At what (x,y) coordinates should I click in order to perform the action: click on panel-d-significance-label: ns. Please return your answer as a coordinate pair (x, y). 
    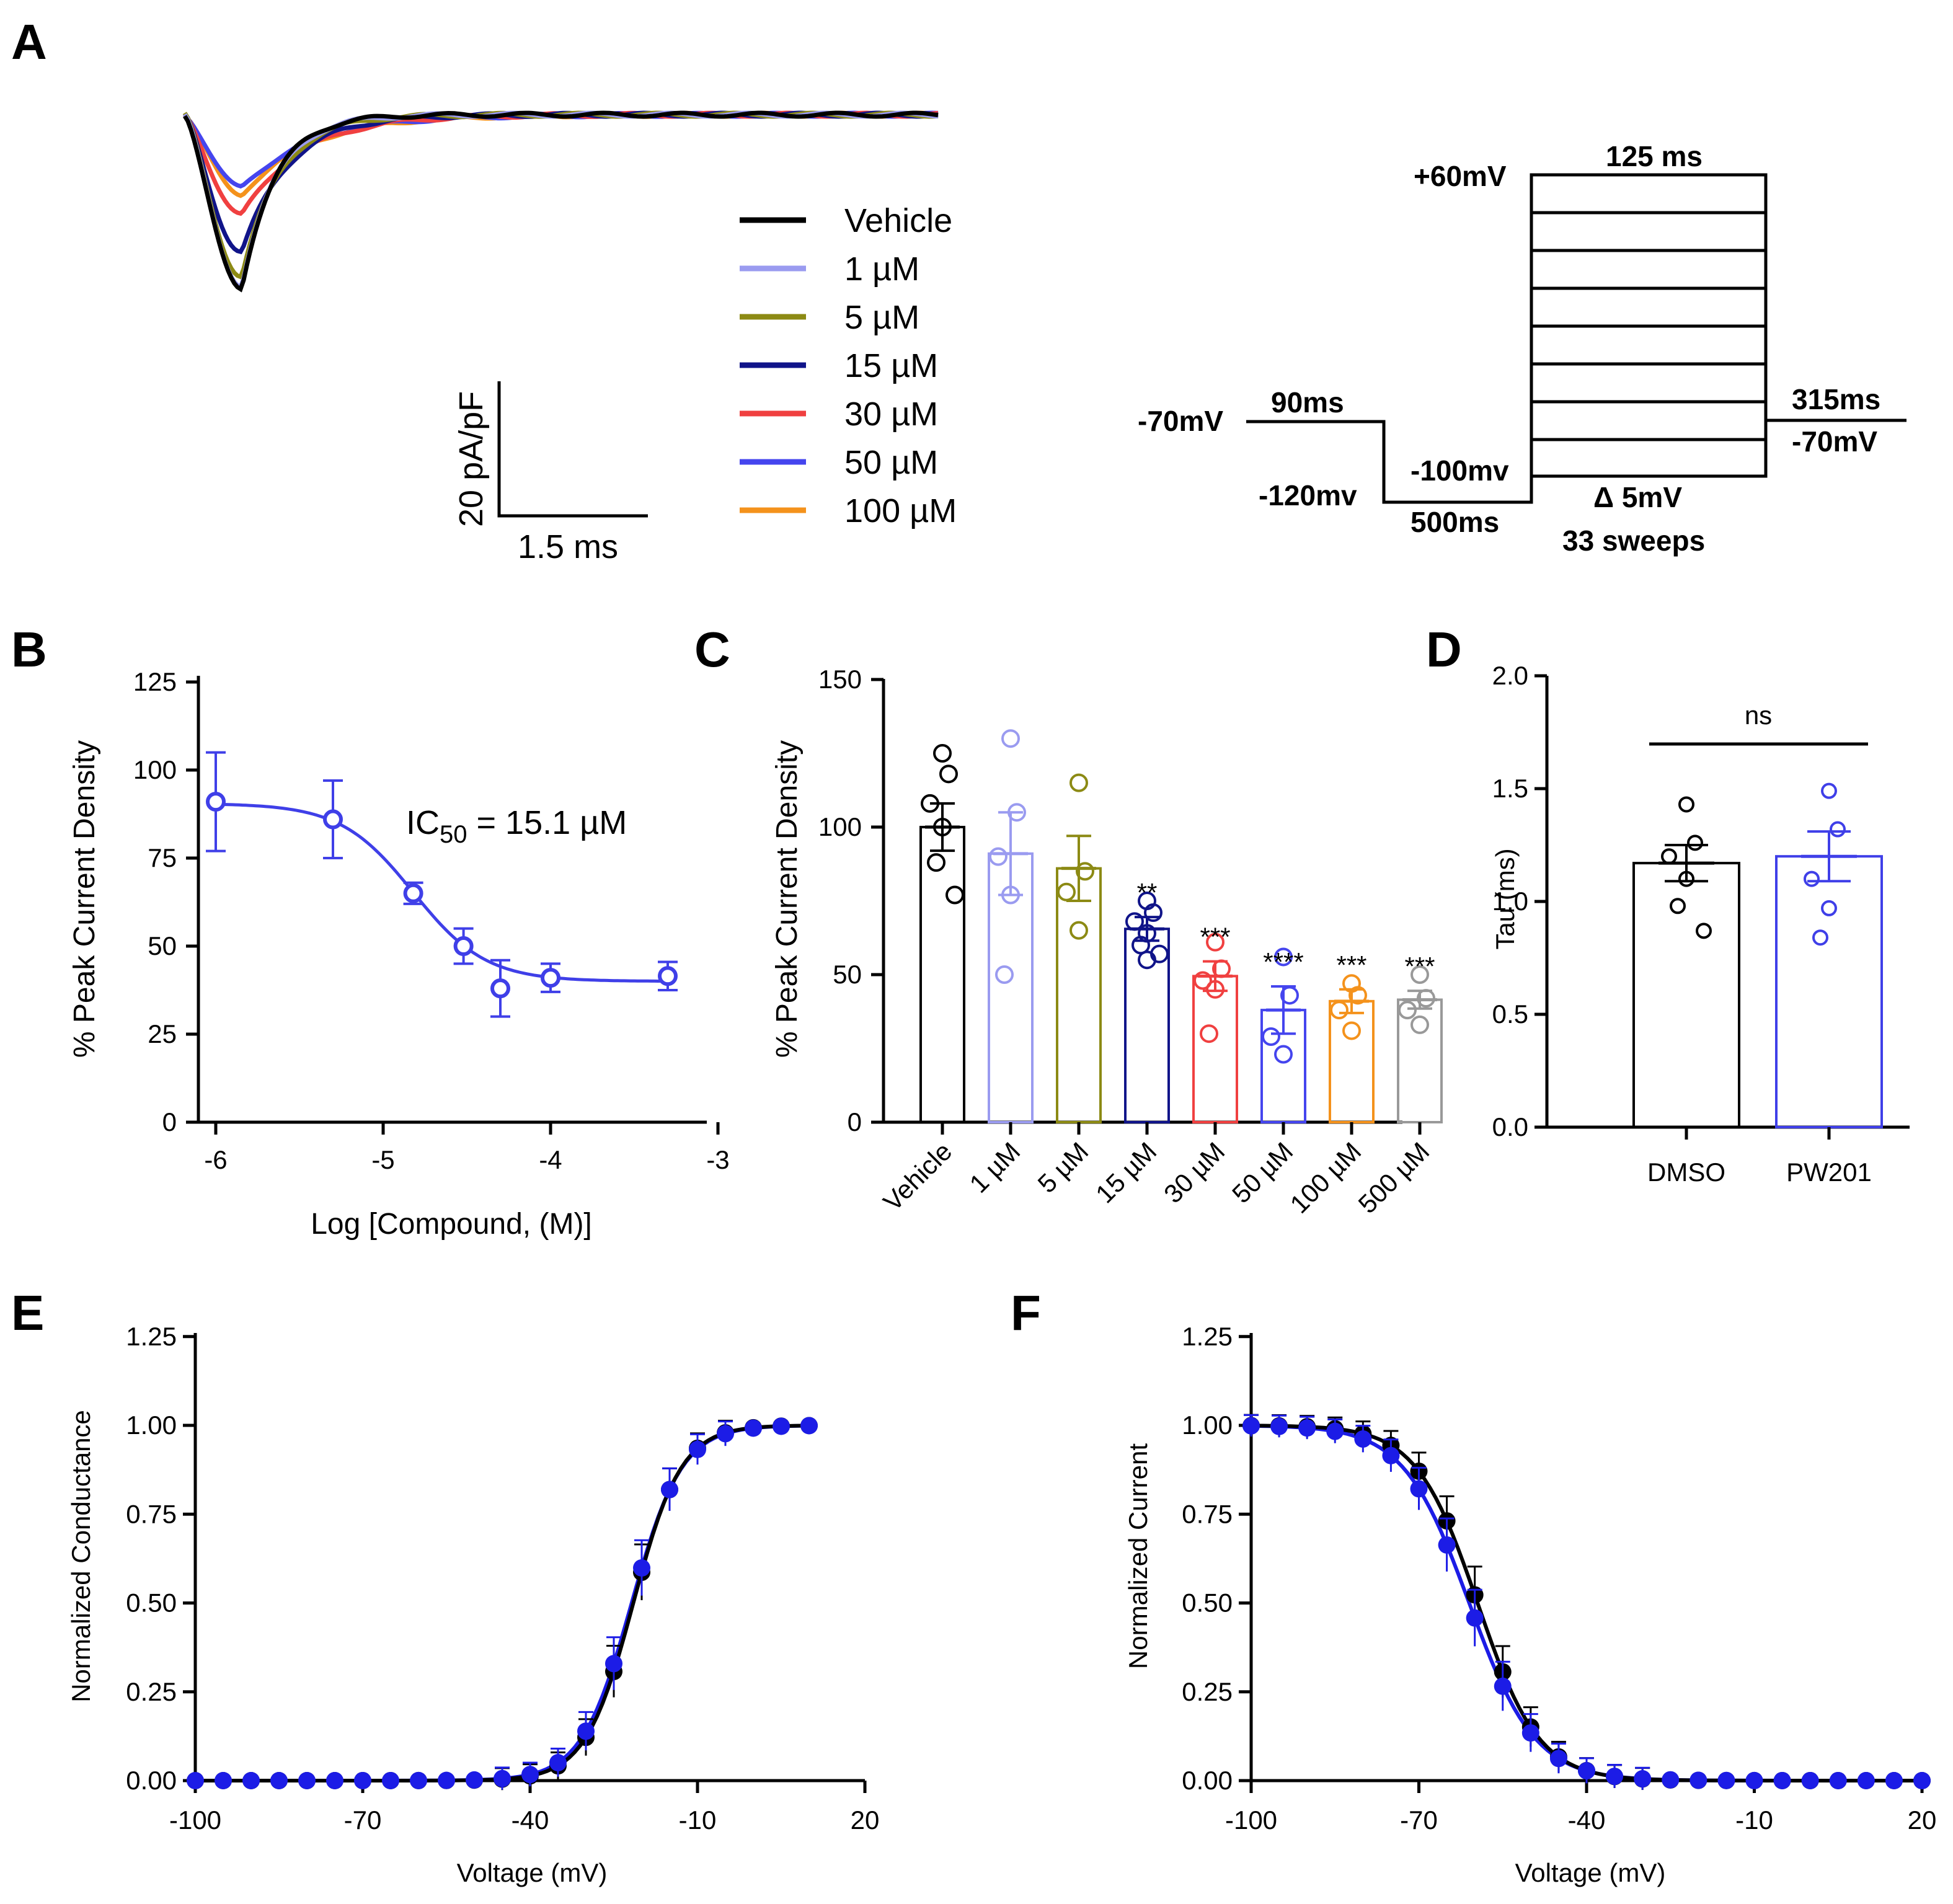
    Looking at the image, I should click on (1758, 715).